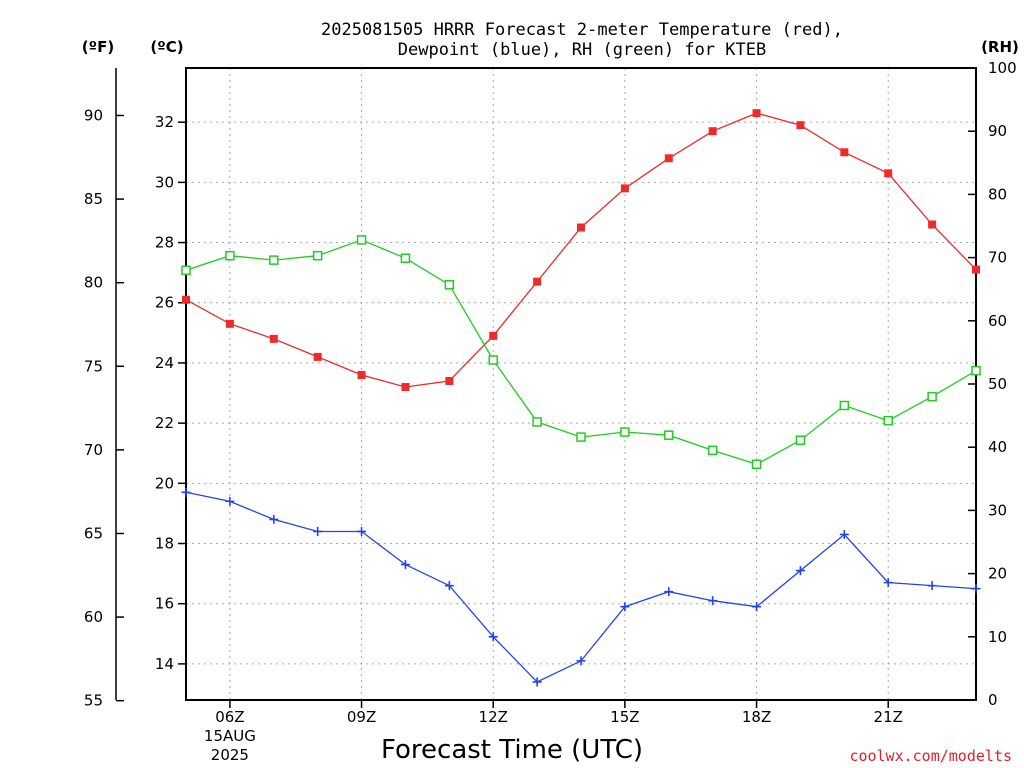  Describe the element at coordinates (888, 717) in the screenshot. I see `time-tick-label: 21Z` at that location.